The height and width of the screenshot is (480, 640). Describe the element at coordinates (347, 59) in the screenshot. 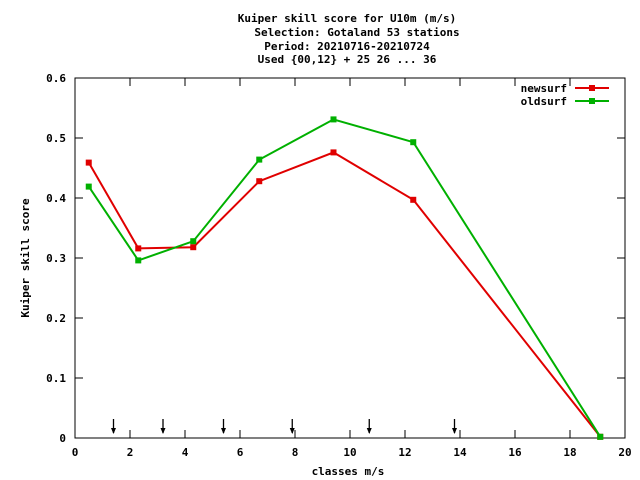

I see `title-line-4: Used {00,12} + 25 26 ... 36` at that location.